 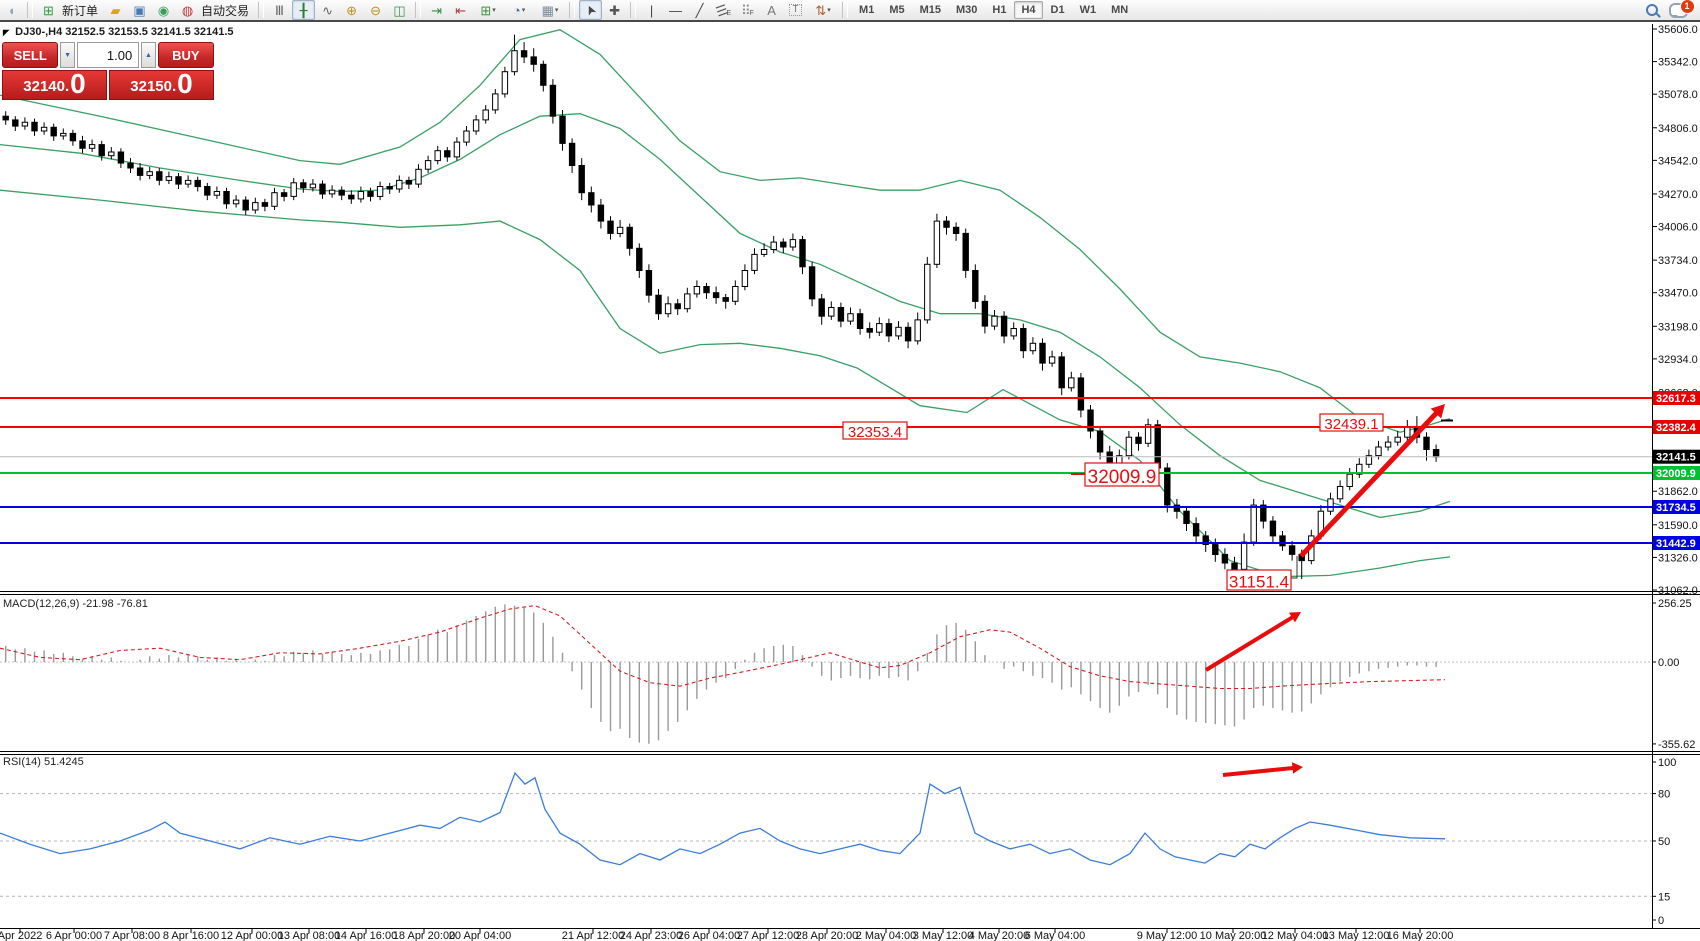 I want to click on trendline-icon: ╱, so click(x=699, y=10).